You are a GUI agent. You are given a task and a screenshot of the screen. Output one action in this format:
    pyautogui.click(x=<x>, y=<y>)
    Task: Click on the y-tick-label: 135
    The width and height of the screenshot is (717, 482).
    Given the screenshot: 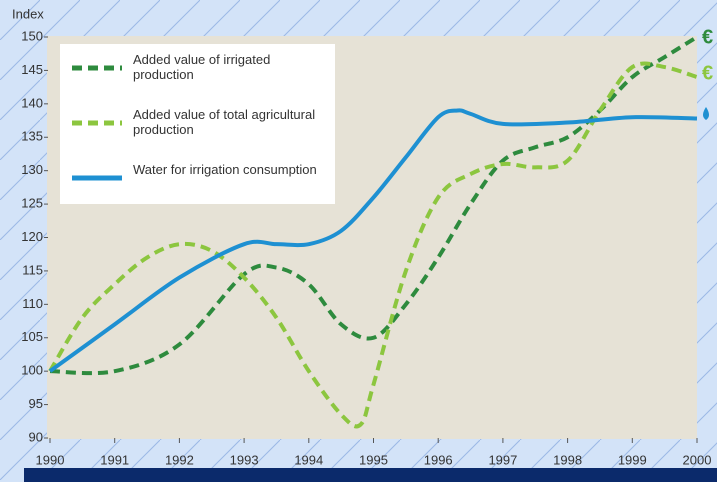 What is the action you would take?
    pyautogui.click(x=32, y=136)
    